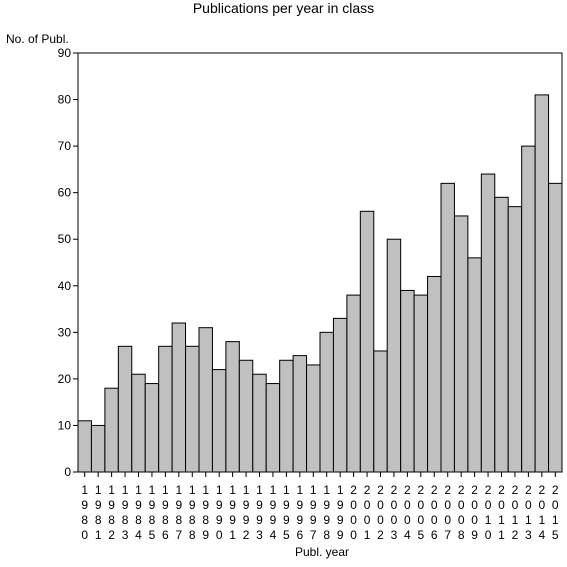 This screenshot has width=567, height=567. Describe the element at coordinates (205, 400) in the screenshot. I see `bar-1989` at that location.